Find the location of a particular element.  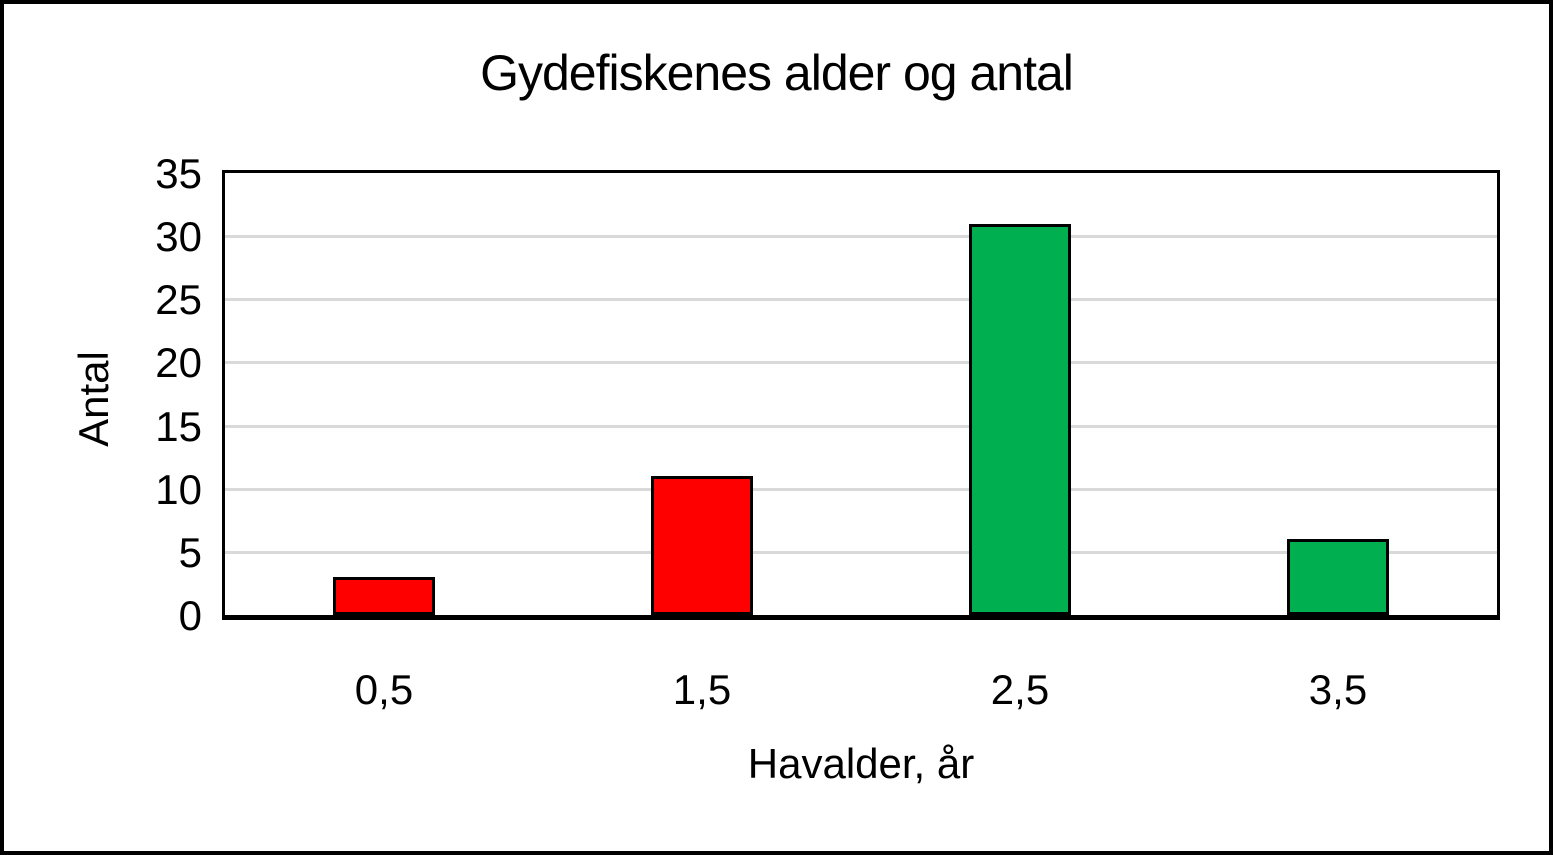

x-tick-label-0,5: 0,5 is located at coordinates (384, 689).